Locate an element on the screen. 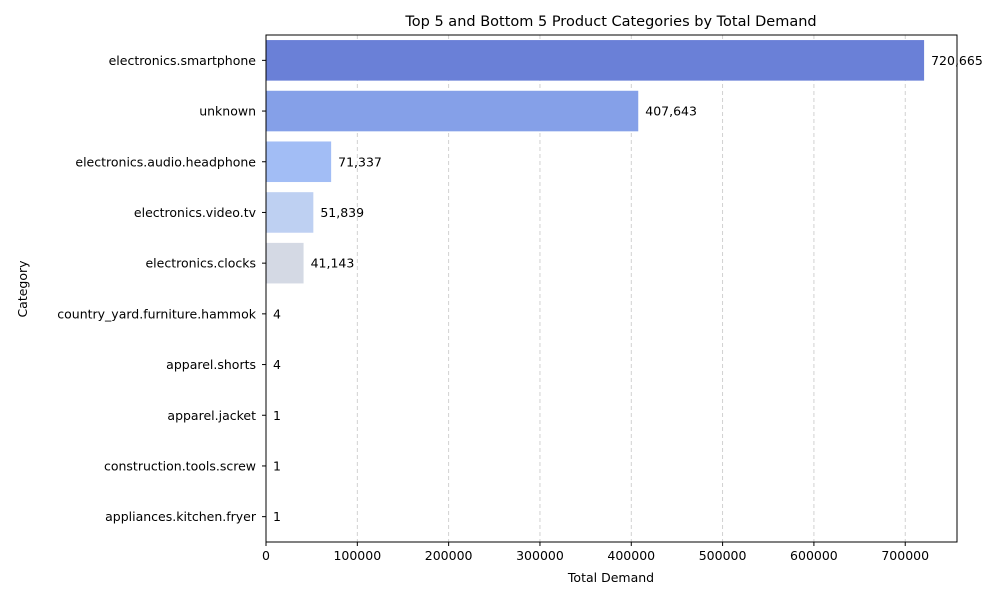 This screenshot has width=1000, height=604. y-axis-label: Category is located at coordinates (22, 289).